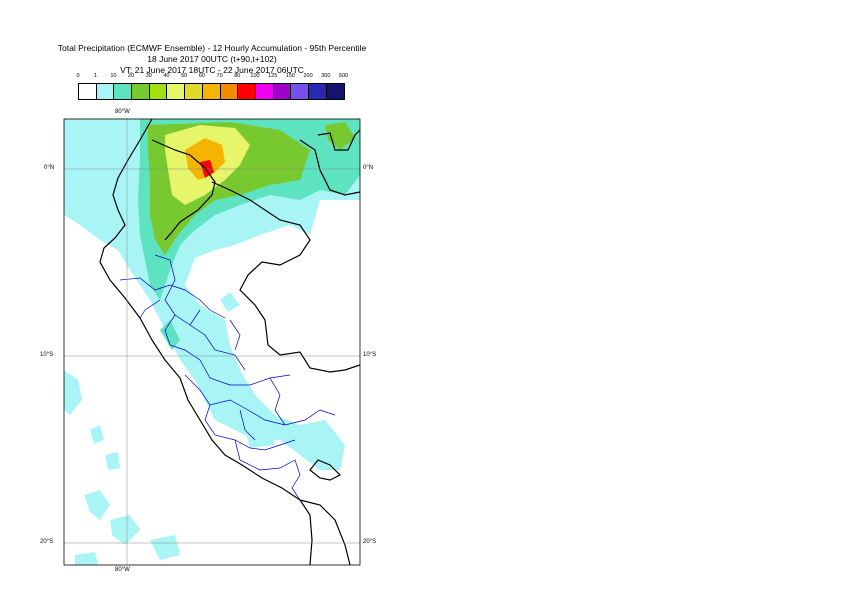 Image resolution: width=842 pixels, height=596 pixels. What do you see at coordinates (166, 76) in the screenshot?
I see `legend-level-label: 40` at bounding box center [166, 76].